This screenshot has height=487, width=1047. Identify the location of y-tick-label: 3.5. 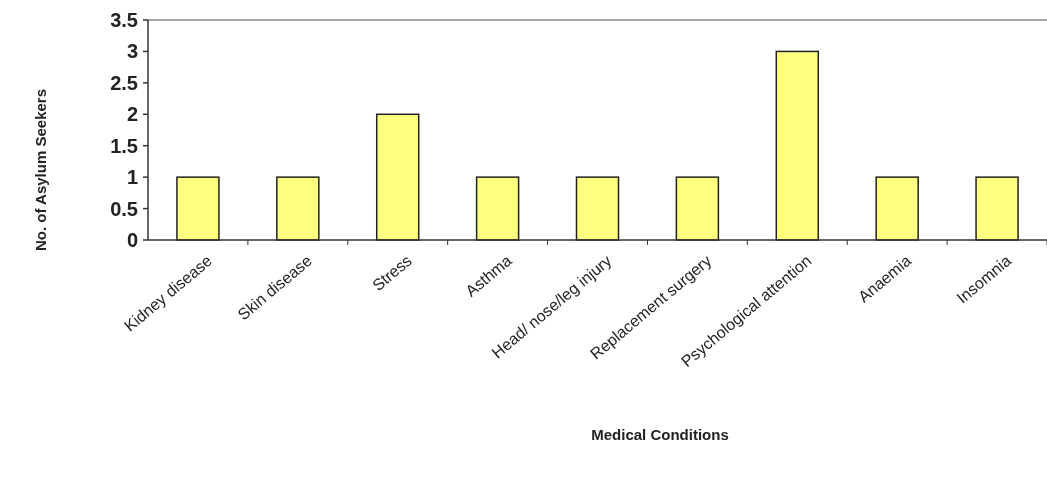
(124, 20).